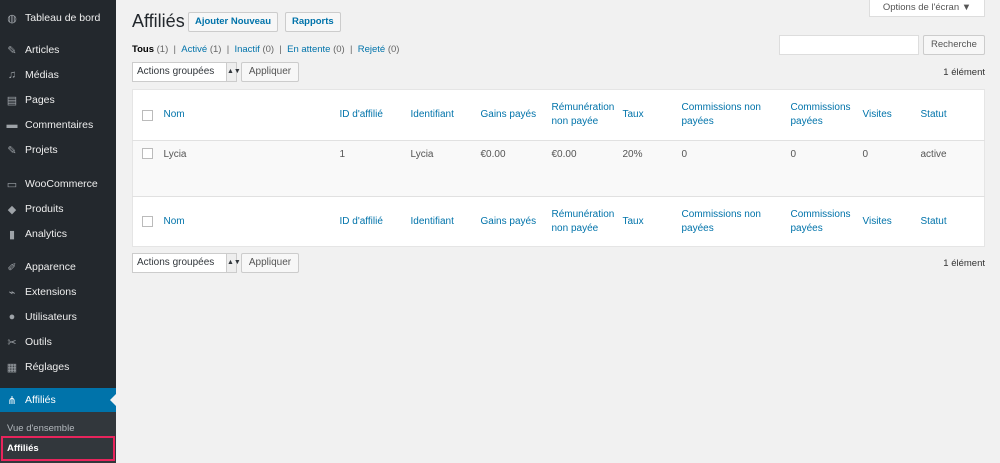  Describe the element at coordinates (51, 292) in the screenshot. I see `sidebar-item-label: Extensions` at that location.